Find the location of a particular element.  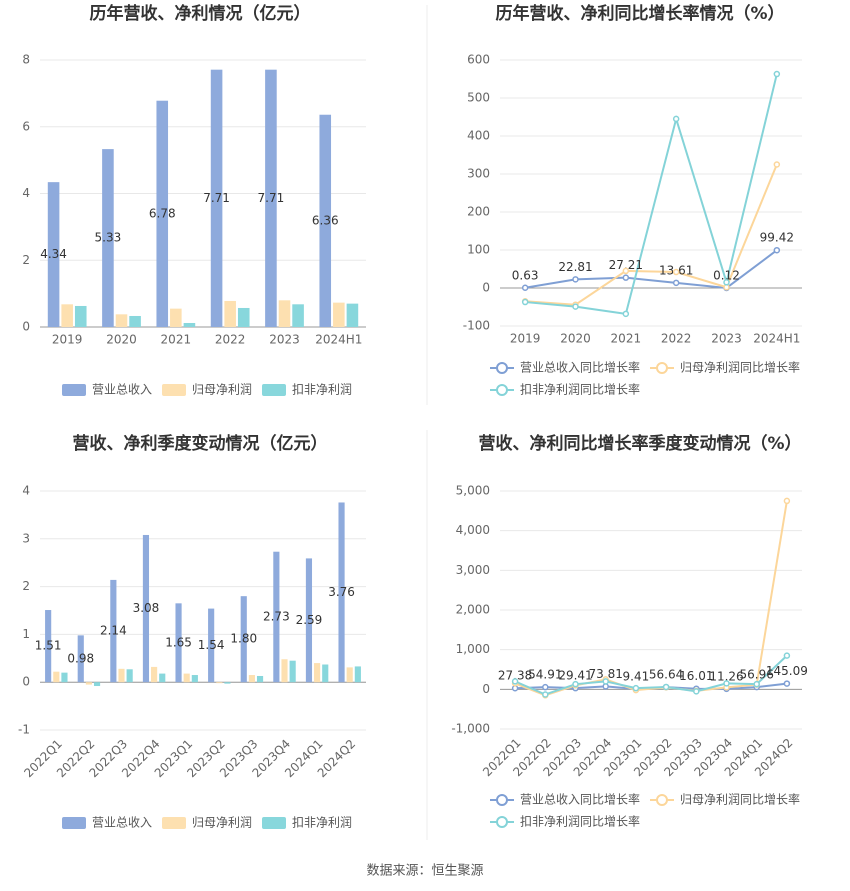

value-label: 6.78 is located at coordinates (162, 213).